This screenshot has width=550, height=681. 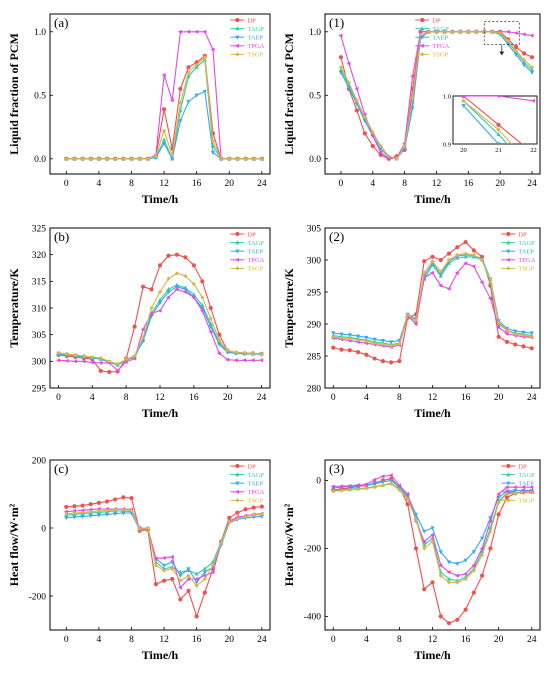 What do you see at coordinates (432, 551) in the screenshot?
I see `series-DP` at bounding box center [432, 551].